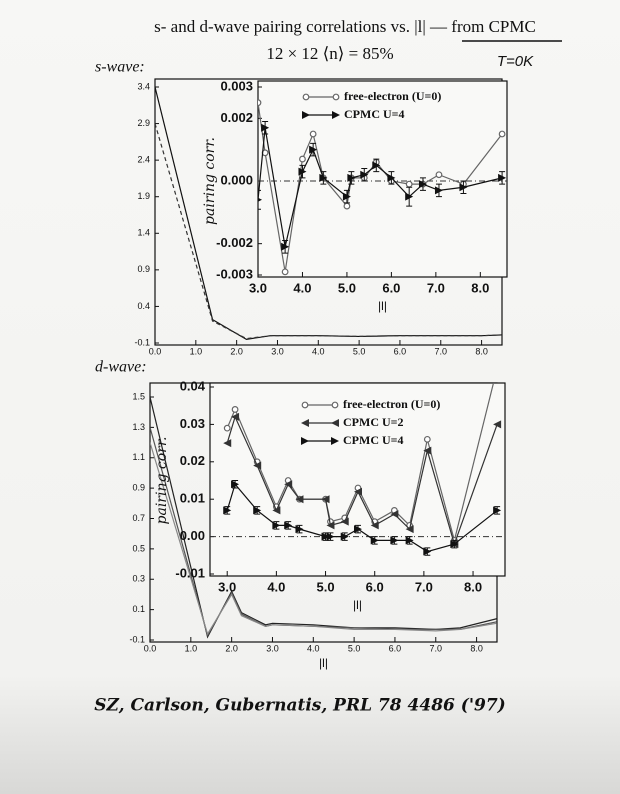 The width and height of the screenshot is (620, 794). What do you see at coordinates (121, 367) in the screenshot?
I see `chart-title: d-wave:` at bounding box center [121, 367].